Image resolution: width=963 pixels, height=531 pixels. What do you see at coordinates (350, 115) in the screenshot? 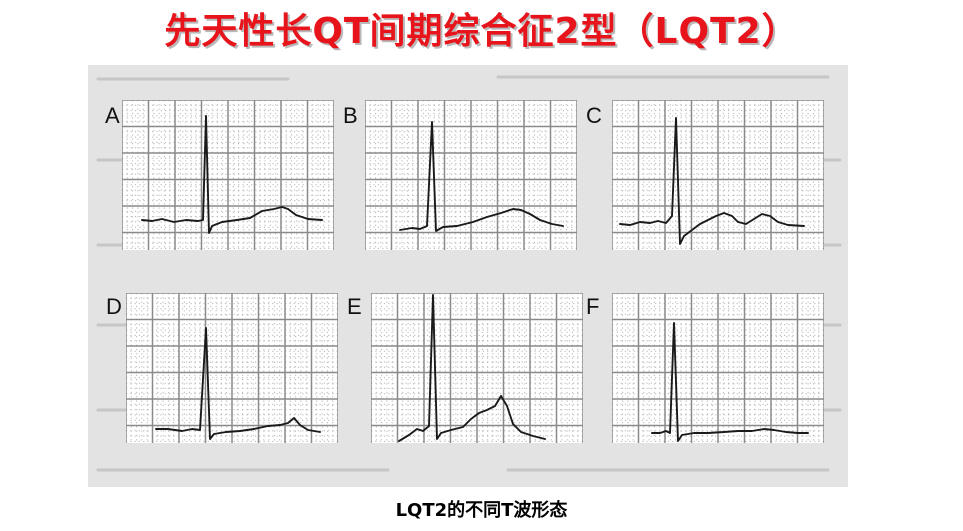
I see `panel-label: B` at bounding box center [350, 115].